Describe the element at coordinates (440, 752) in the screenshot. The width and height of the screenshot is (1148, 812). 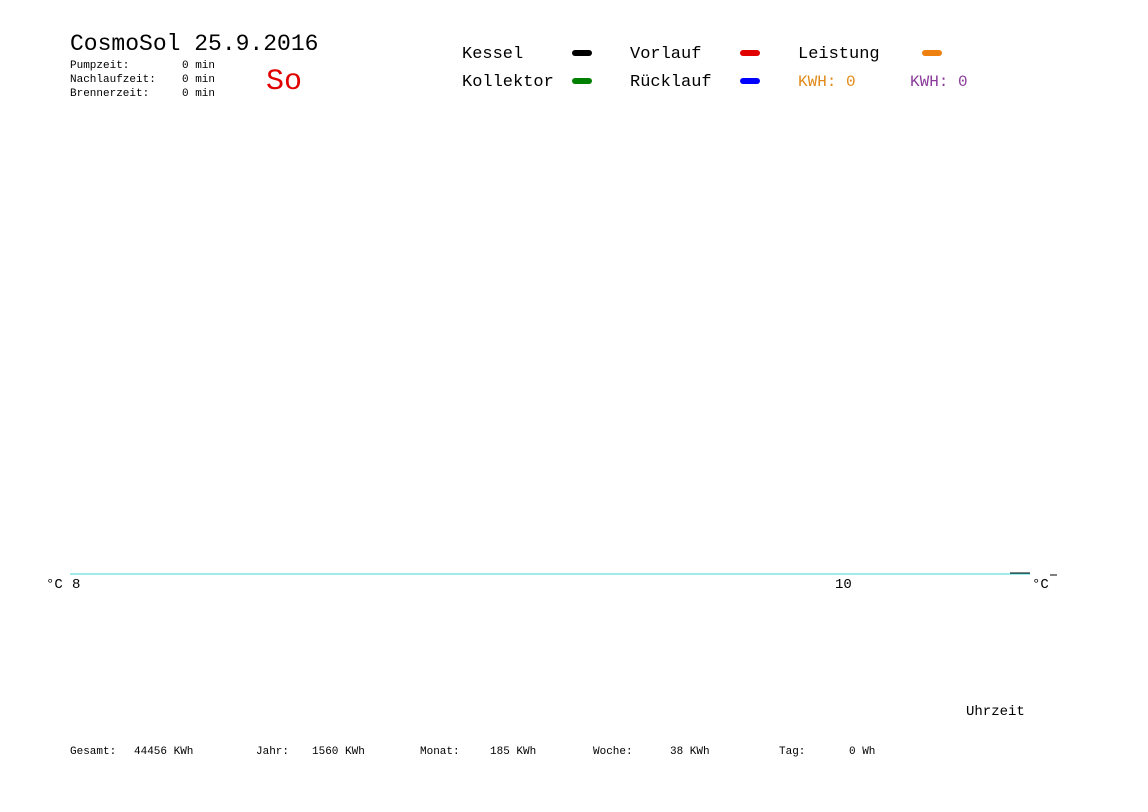
I see `total-label: Monat:` at that location.